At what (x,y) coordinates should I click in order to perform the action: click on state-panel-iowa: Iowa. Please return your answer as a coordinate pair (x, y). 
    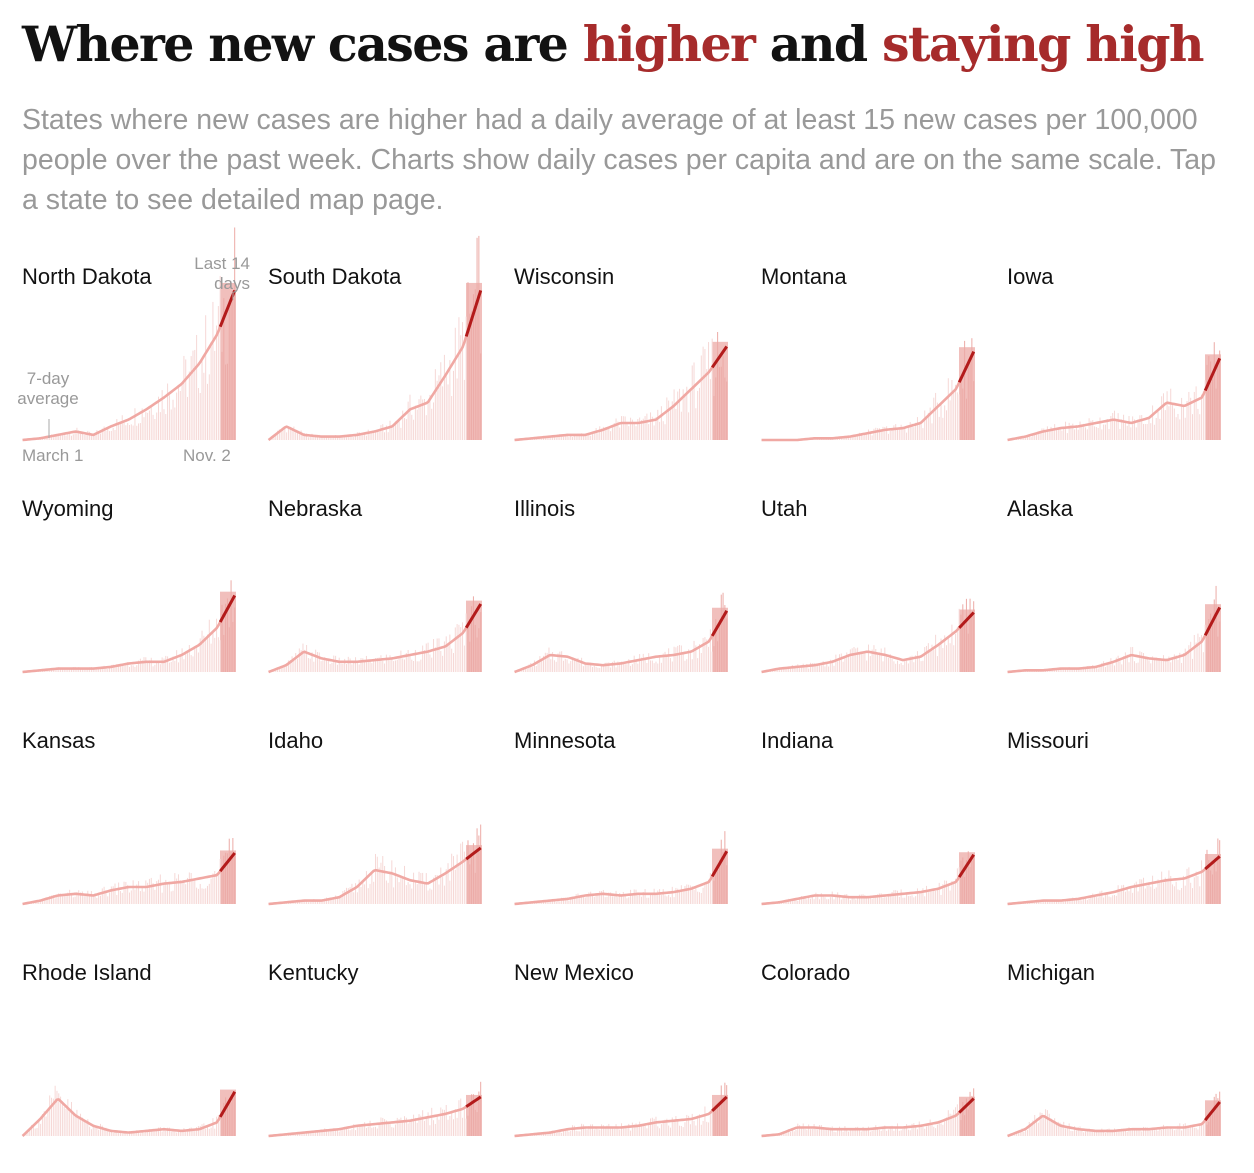
    Looking at the image, I should click on (1122, 369).